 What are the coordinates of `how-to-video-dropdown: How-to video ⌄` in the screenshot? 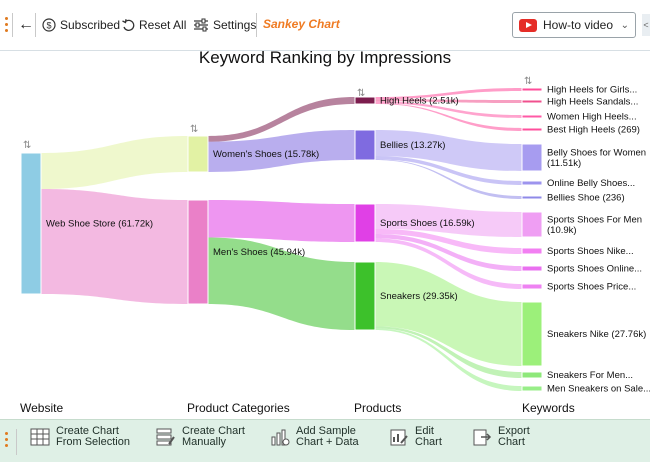 It's located at (574, 25).